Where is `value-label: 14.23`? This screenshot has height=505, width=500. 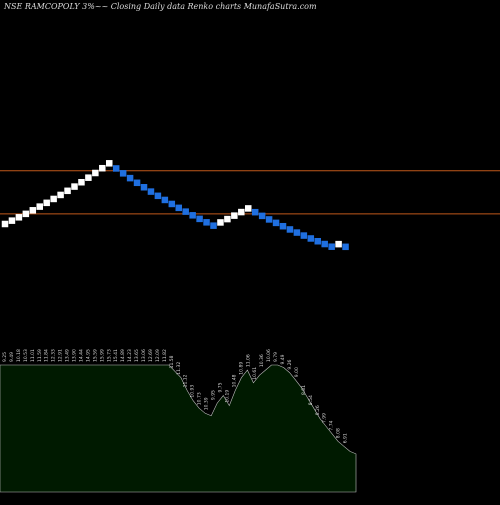
value-label: 14.23 is located at coordinates (130, 355).